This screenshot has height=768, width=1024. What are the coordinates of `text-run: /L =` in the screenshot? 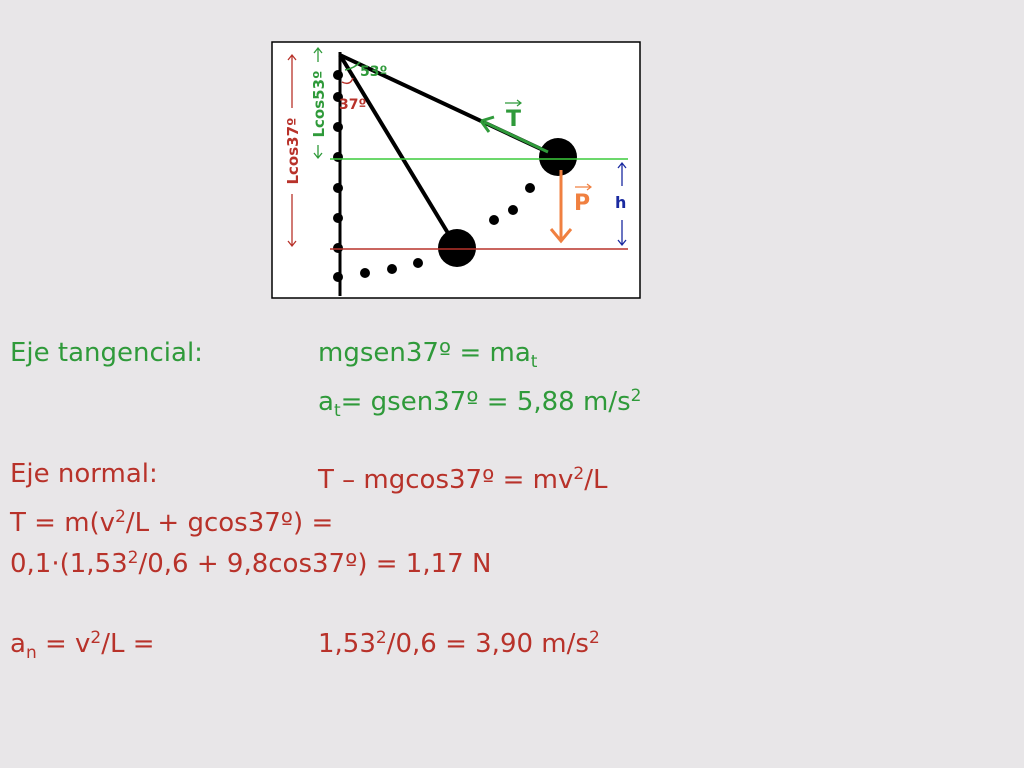 It's located at (128, 644).